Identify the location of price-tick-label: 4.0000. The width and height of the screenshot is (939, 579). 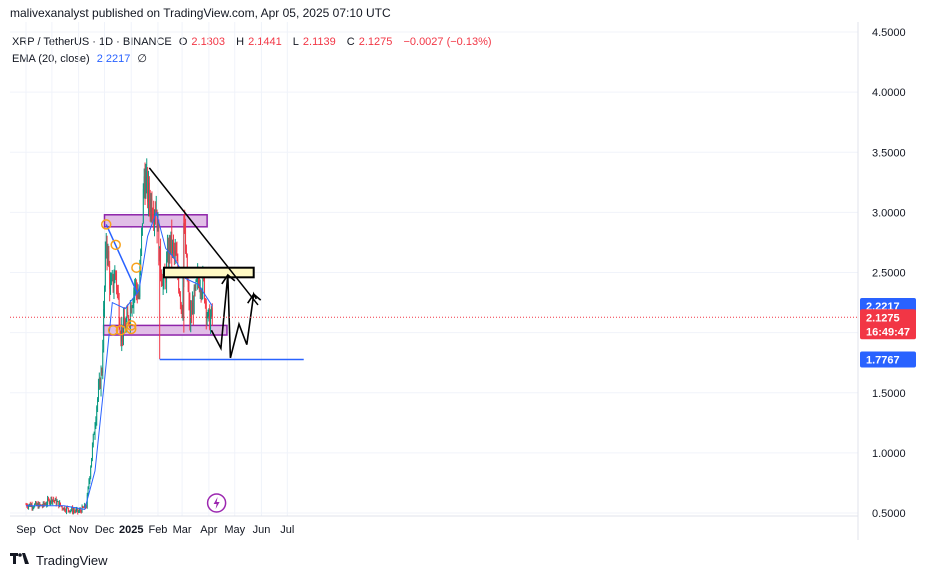
(889, 93).